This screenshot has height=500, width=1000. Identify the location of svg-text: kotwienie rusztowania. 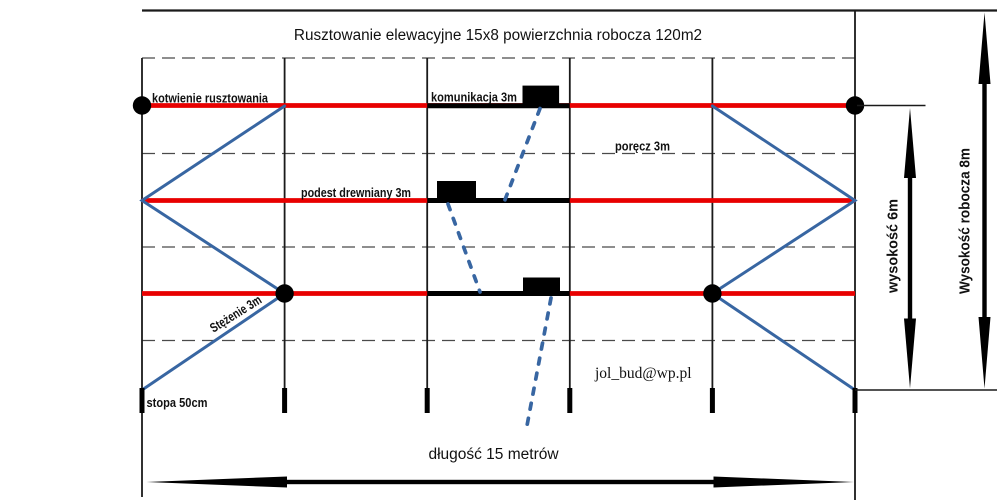
(210, 98).